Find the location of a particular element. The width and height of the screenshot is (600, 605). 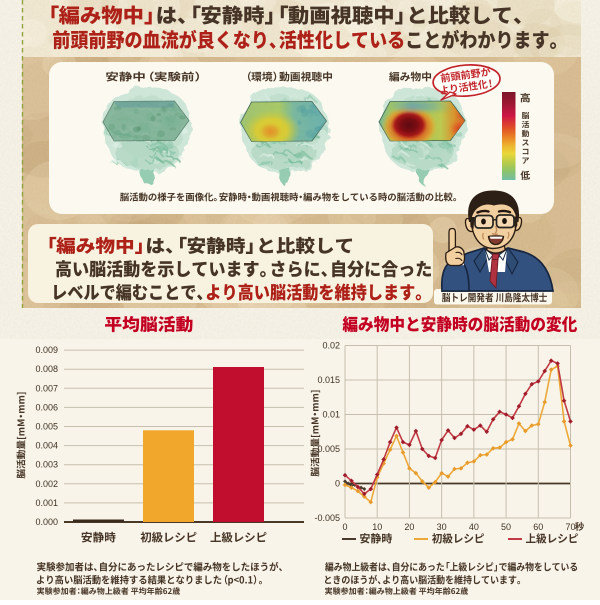

svg-text: 10 is located at coordinates (377, 527).